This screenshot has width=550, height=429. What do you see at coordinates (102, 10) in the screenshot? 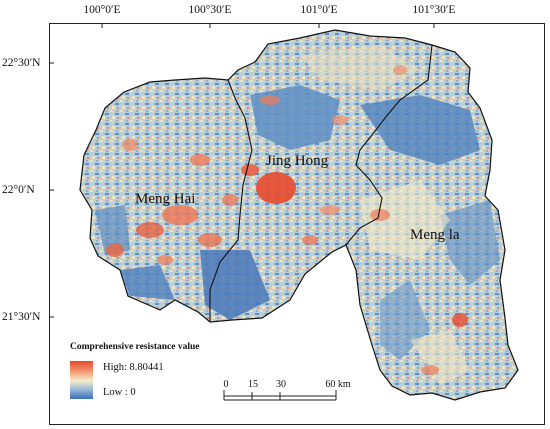
I see `longitude-label-100-0: 100°0′E` at bounding box center [102, 10].